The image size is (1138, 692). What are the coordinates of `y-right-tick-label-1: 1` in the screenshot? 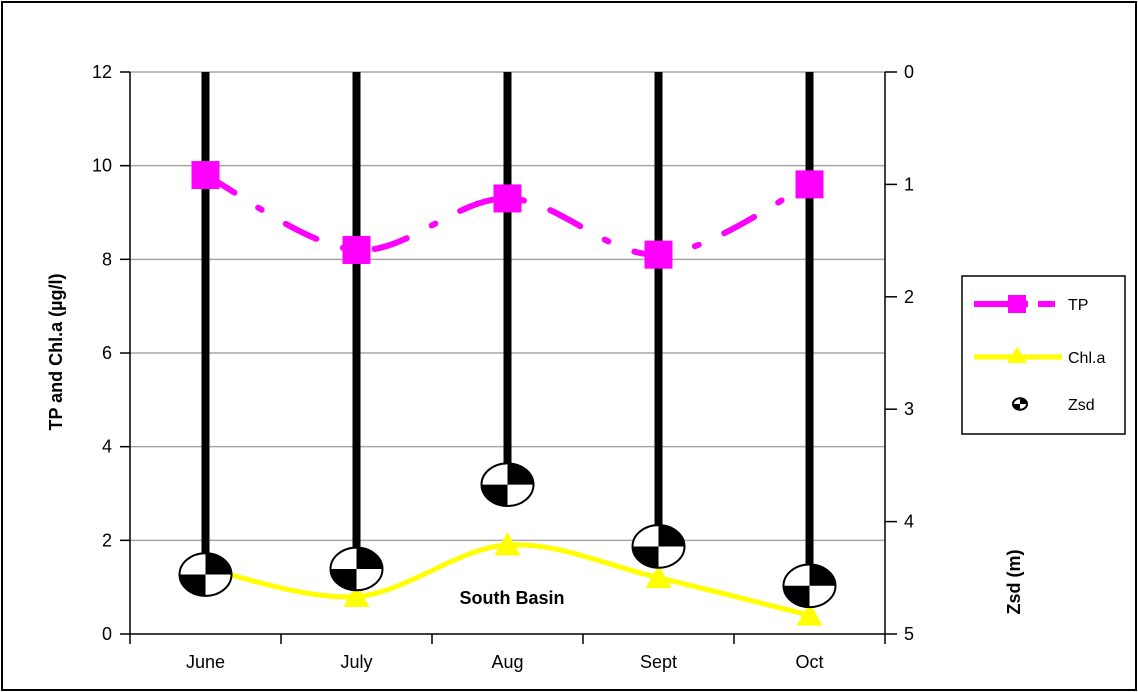 It's located at (909, 184).